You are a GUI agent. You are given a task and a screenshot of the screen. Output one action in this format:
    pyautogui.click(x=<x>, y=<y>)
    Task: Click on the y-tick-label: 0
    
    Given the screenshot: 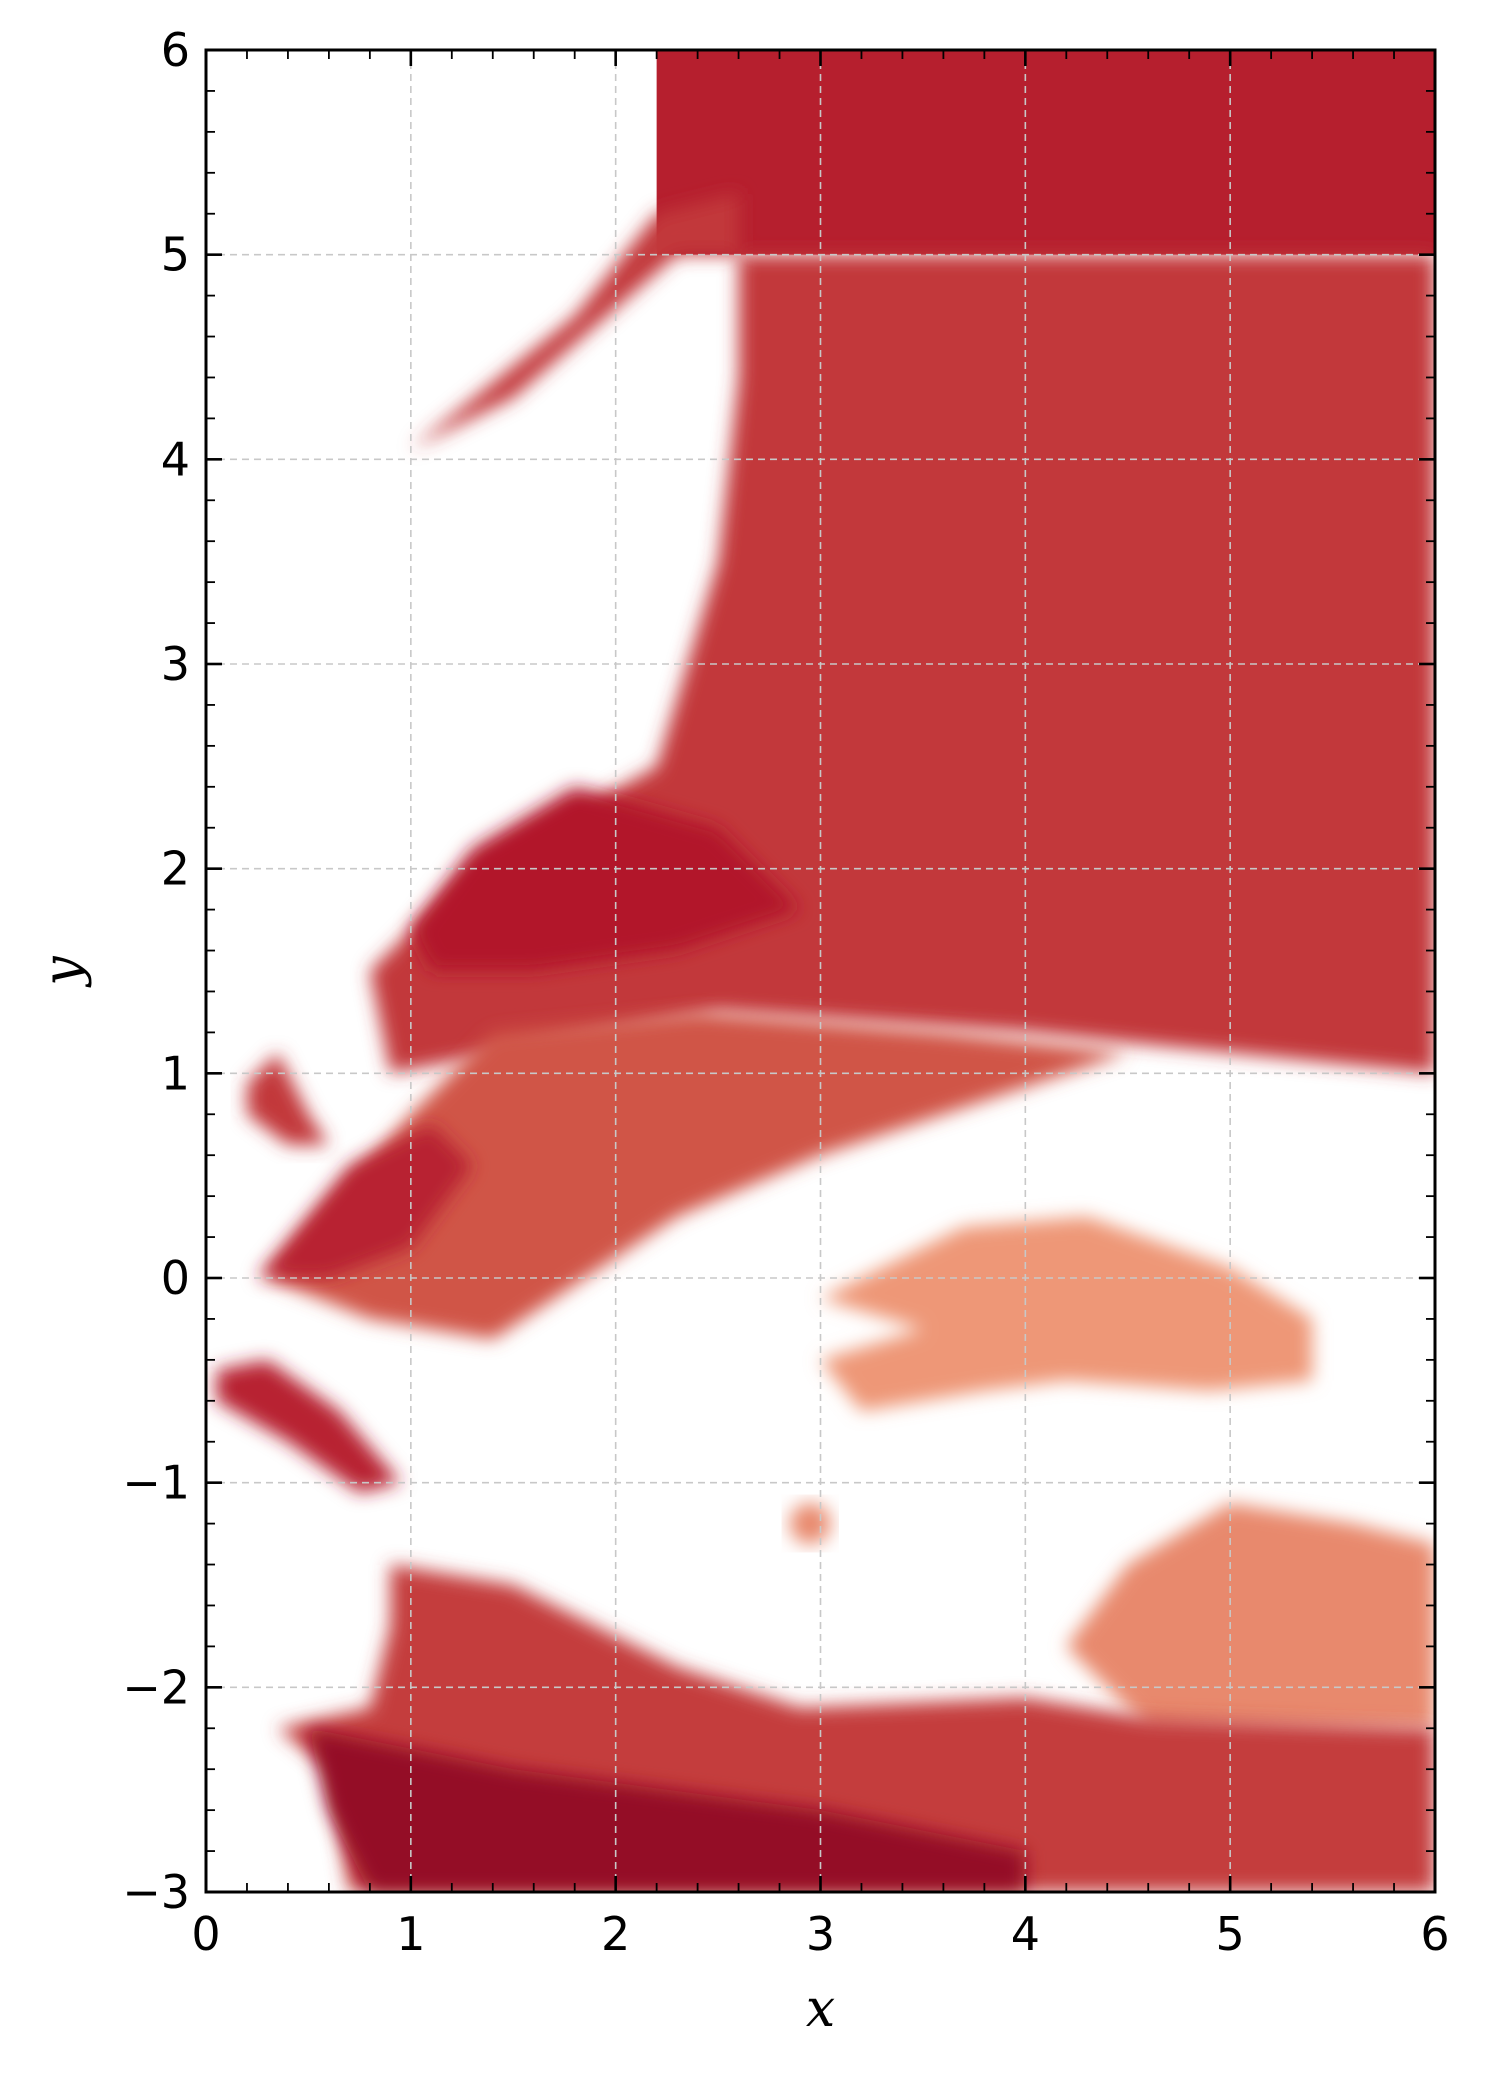 What is the action you would take?
    pyautogui.click(x=175, y=1278)
    